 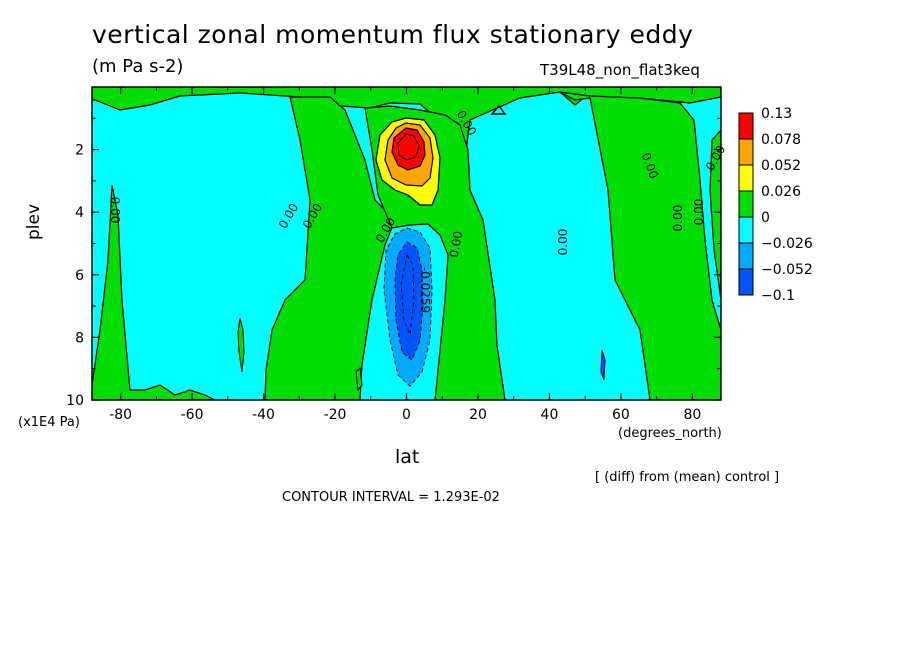 What do you see at coordinates (550, 415) in the screenshot?
I see `x-tick-label: 40` at bounding box center [550, 415].